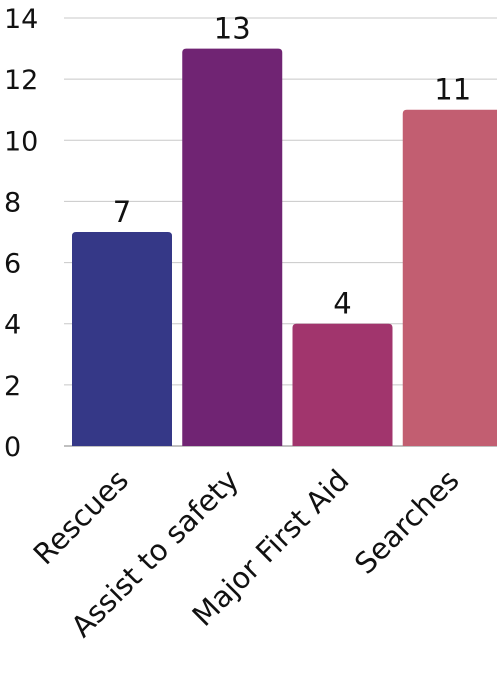 This screenshot has width=497, height=684. Describe the element at coordinates (21, 141) in the screenshot. I see `y-tick-label: 10` at that location.